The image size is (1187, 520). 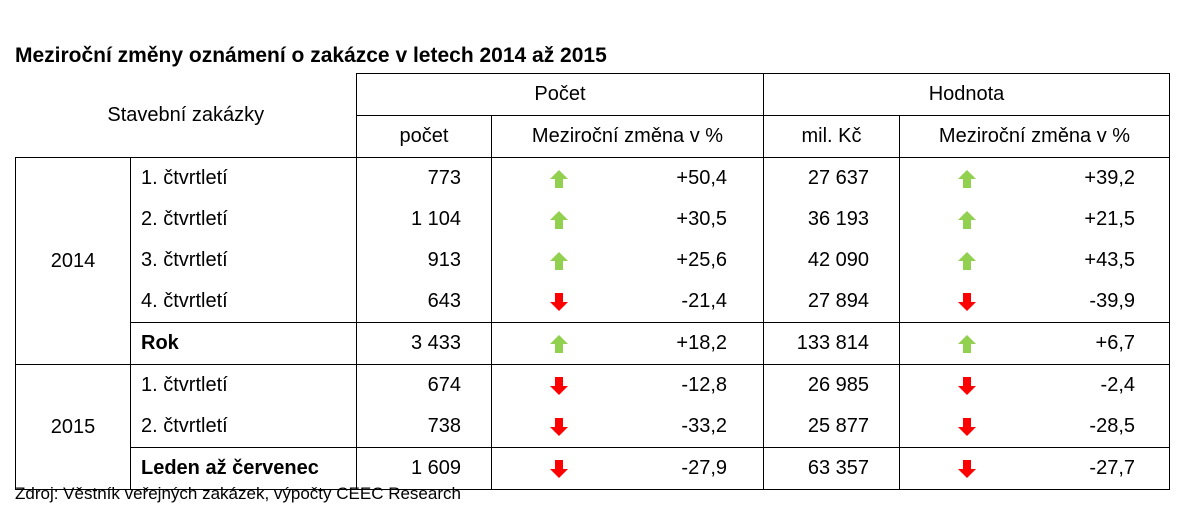 What do you see at coordinates (424, 468) in the screenshot?
I see `count-cell: 1 609` at bounding box center [424, 468].